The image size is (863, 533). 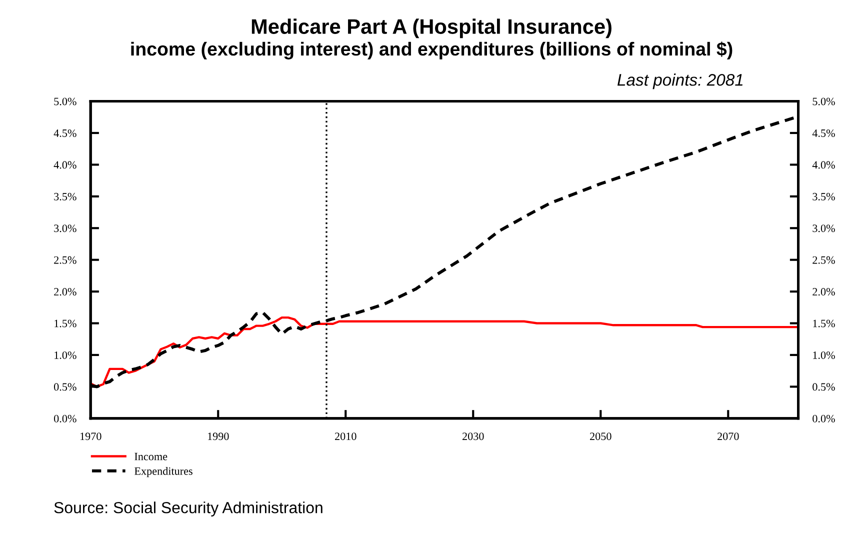 I want to click on y2-tick-label: 1.0%, so click(x=824, y=355).